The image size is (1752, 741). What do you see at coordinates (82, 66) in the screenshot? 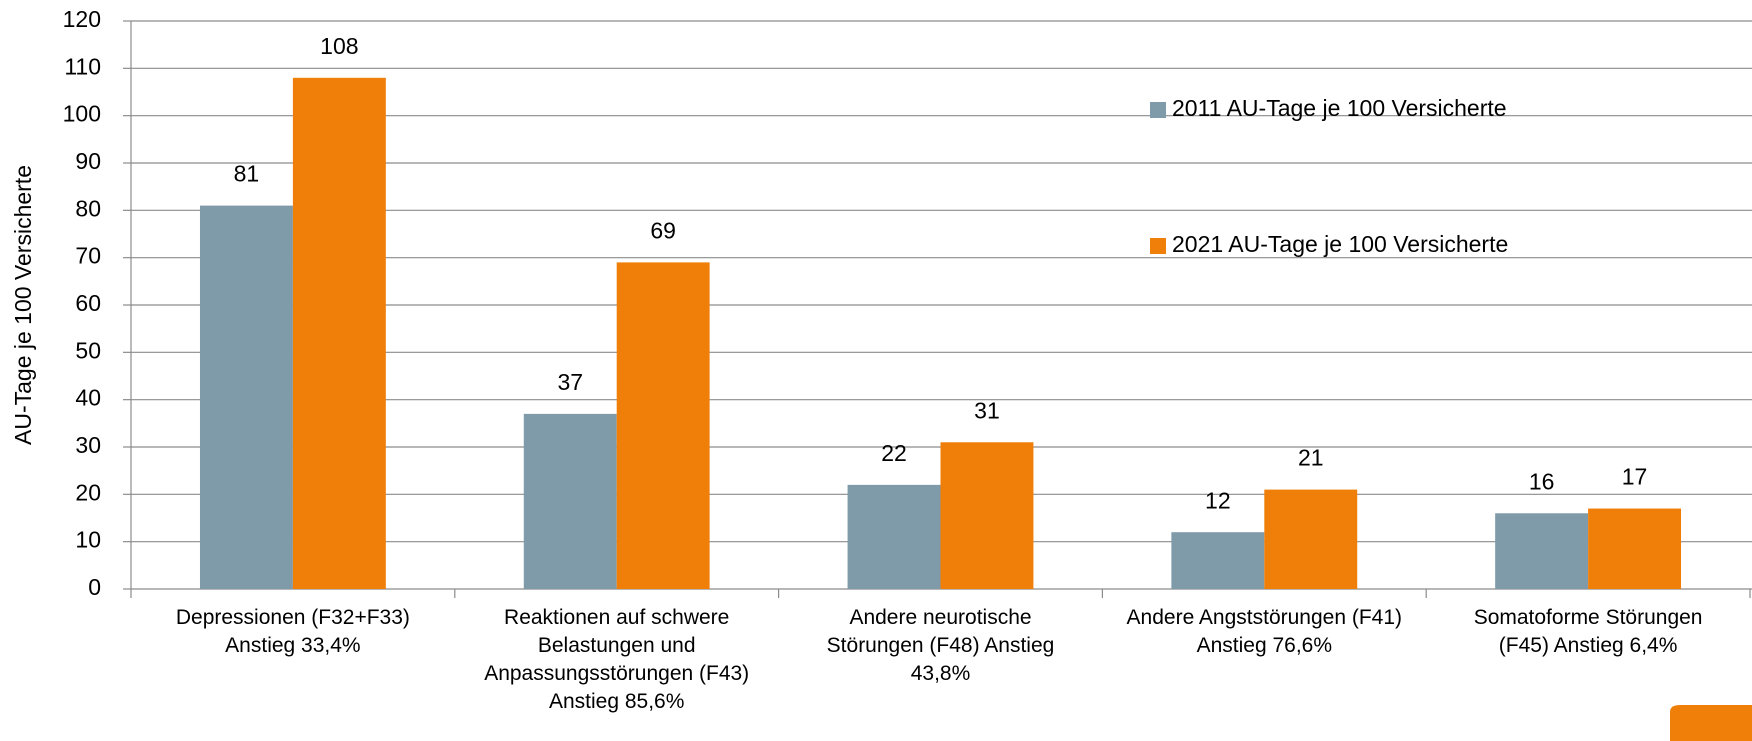
I see `y-tick-label: 110` at bounding box center [82, 66].